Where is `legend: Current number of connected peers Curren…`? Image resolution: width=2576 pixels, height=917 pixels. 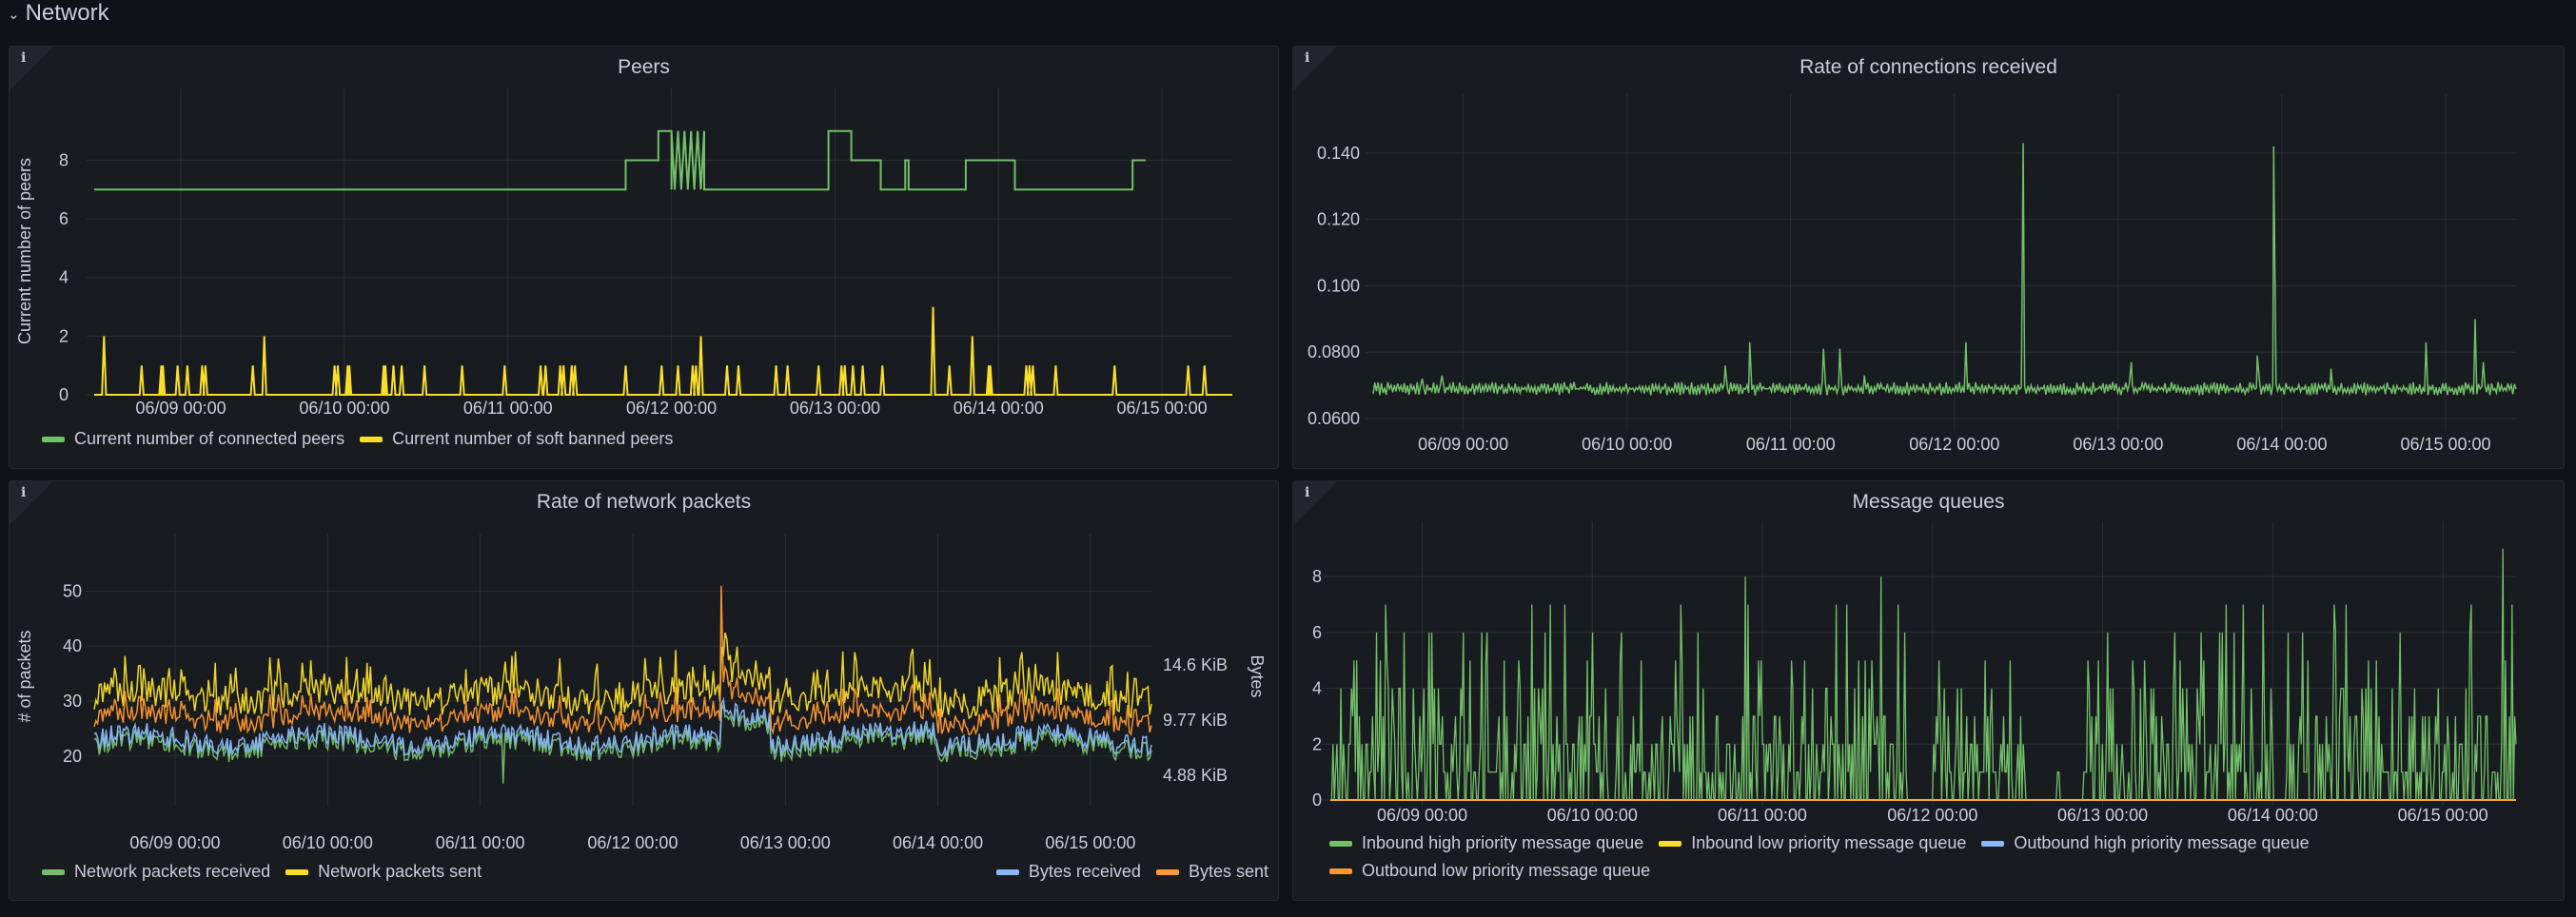
legend: Current number of connected peers Curren… is located at coordinates (357, 439).